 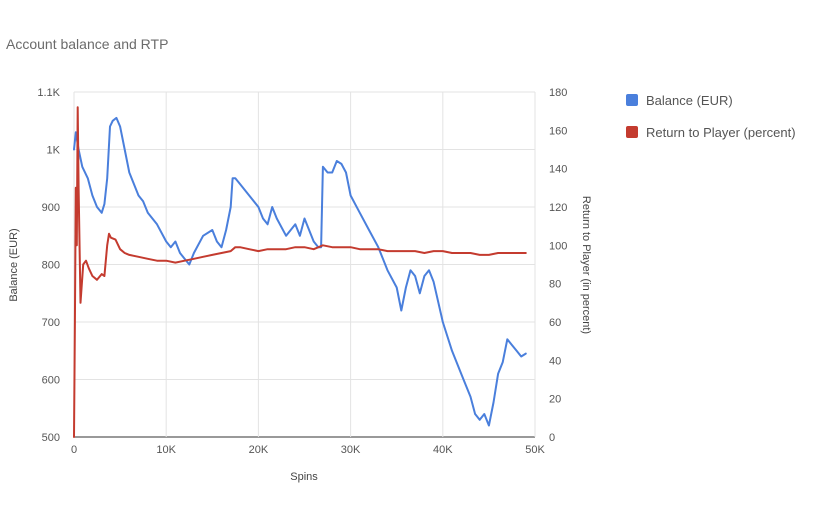 I want to click on x-tick-label: 10K, so click(x=166, y=450).